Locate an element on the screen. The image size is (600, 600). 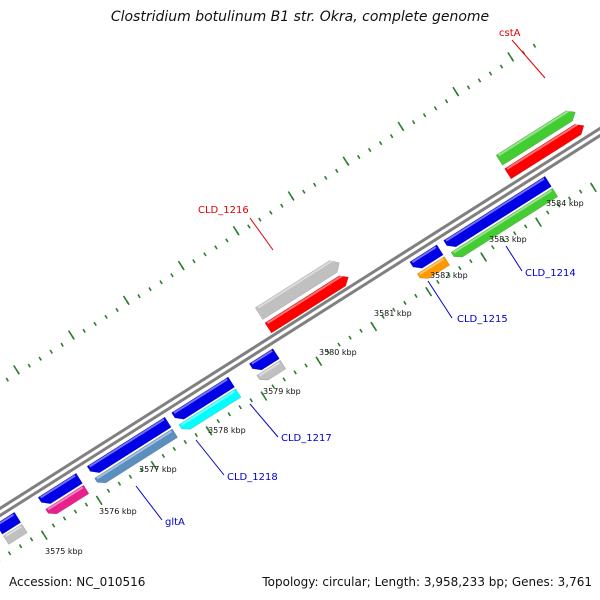
gene-csta-green-highlight is located at coordinates (535, 132).